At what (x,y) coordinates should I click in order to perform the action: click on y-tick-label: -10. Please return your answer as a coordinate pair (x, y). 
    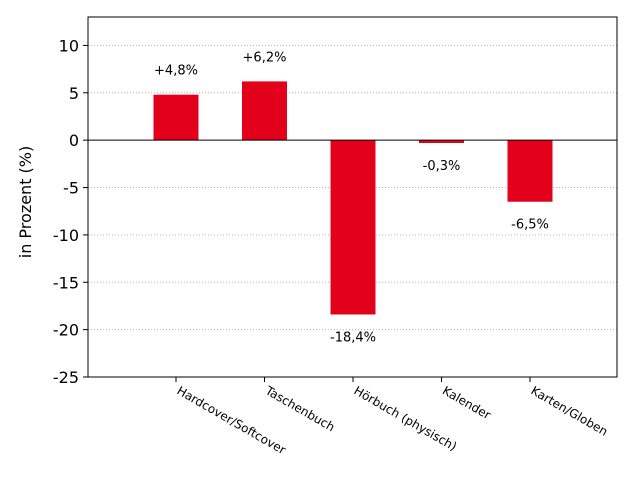
    Looking at the image, I should click on (66, 235).